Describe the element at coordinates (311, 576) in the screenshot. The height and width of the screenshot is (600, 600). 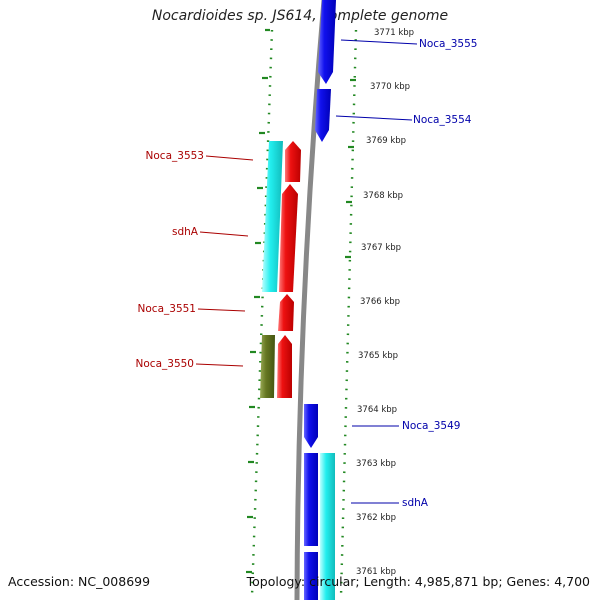
I see `cds-forward-next` at that location.